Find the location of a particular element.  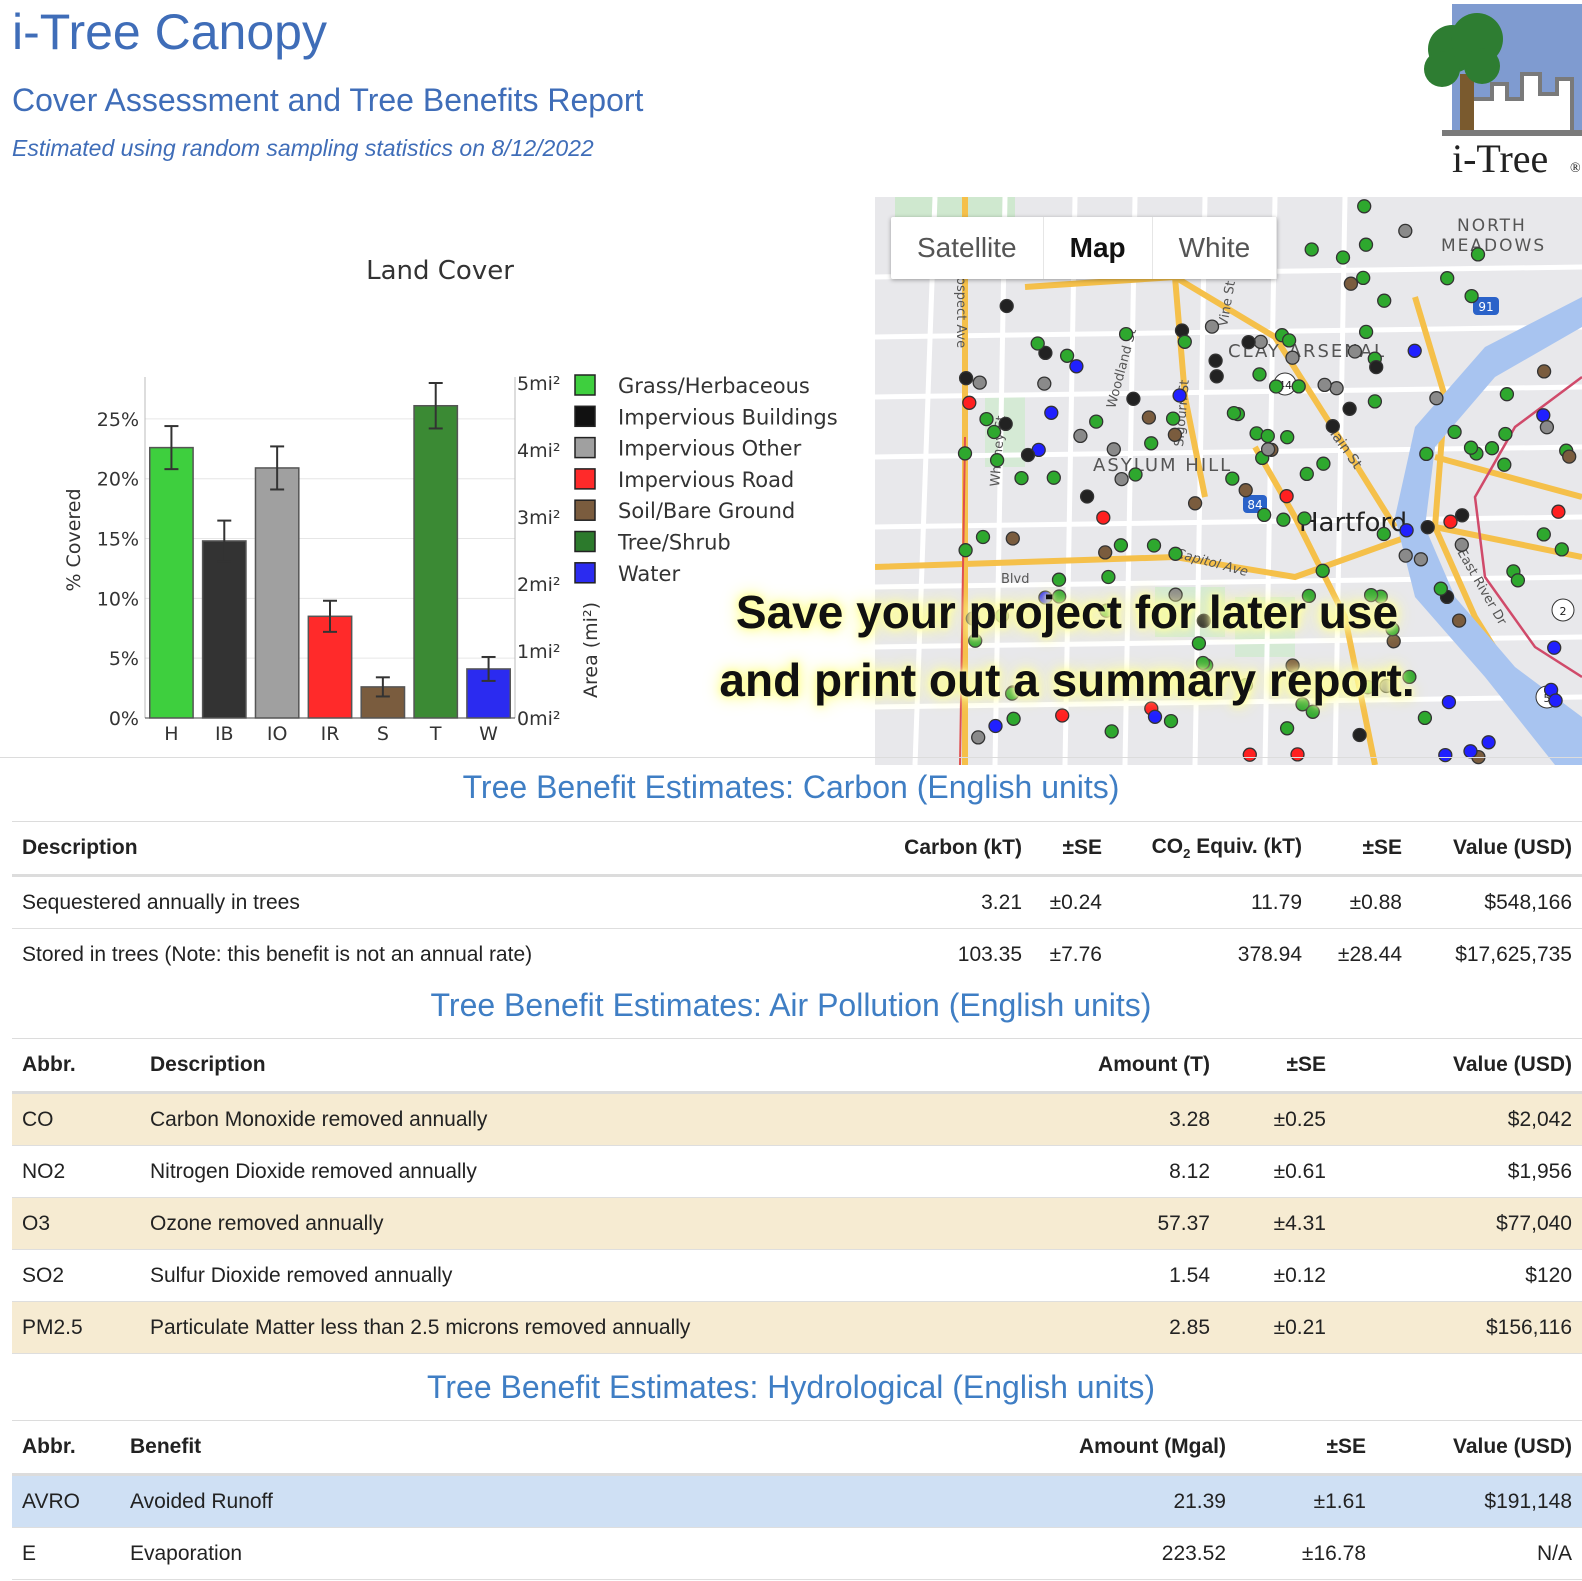

tab-white: White is located at coordinates (1215, 248).